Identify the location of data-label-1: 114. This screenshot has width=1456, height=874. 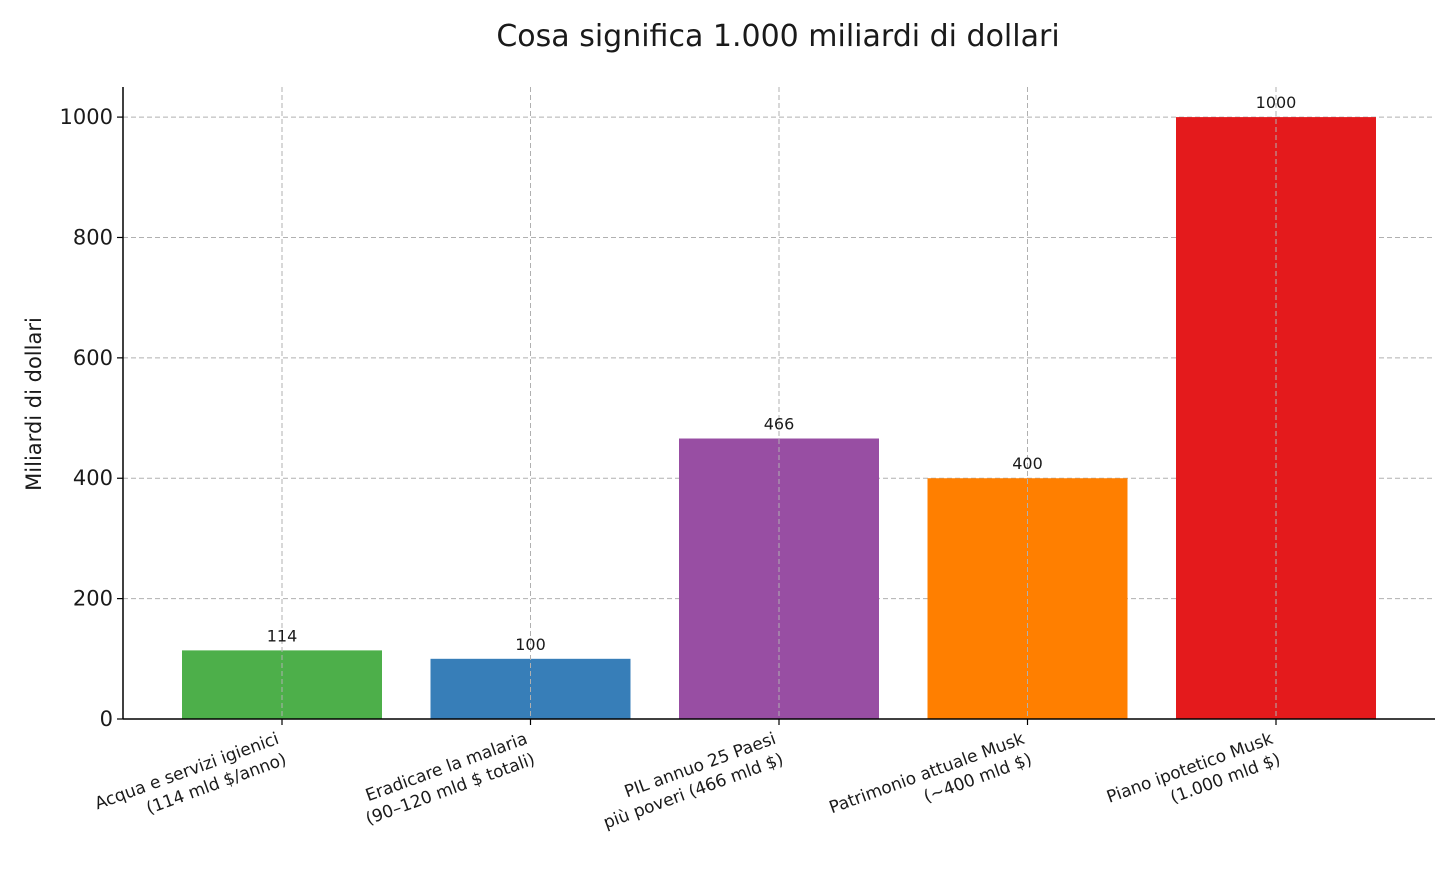
(282, 635).